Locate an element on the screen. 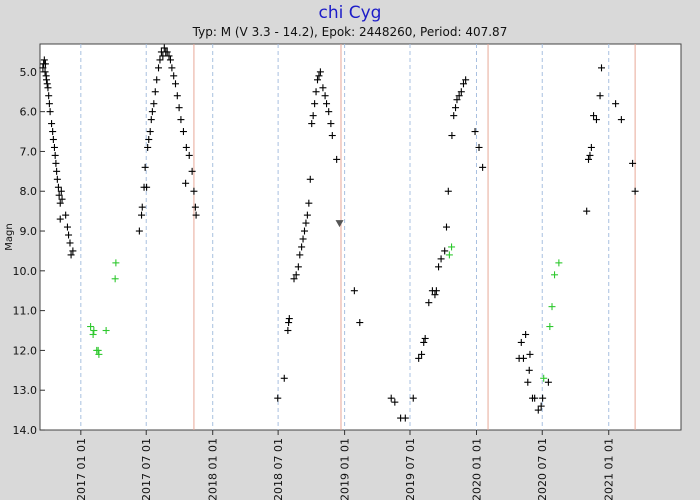 The width and height of the screenshot is (700, 500). x-tick-label: 2018 07 01 is located at coordinates (278, 469).